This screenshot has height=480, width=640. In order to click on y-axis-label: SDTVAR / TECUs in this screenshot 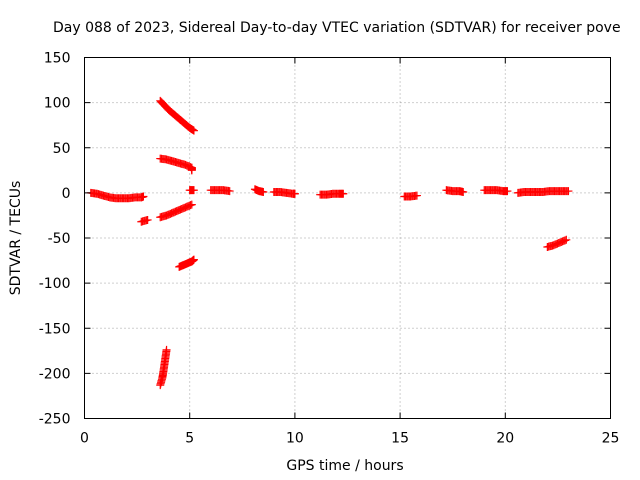, I will do `click(16, 238)`.